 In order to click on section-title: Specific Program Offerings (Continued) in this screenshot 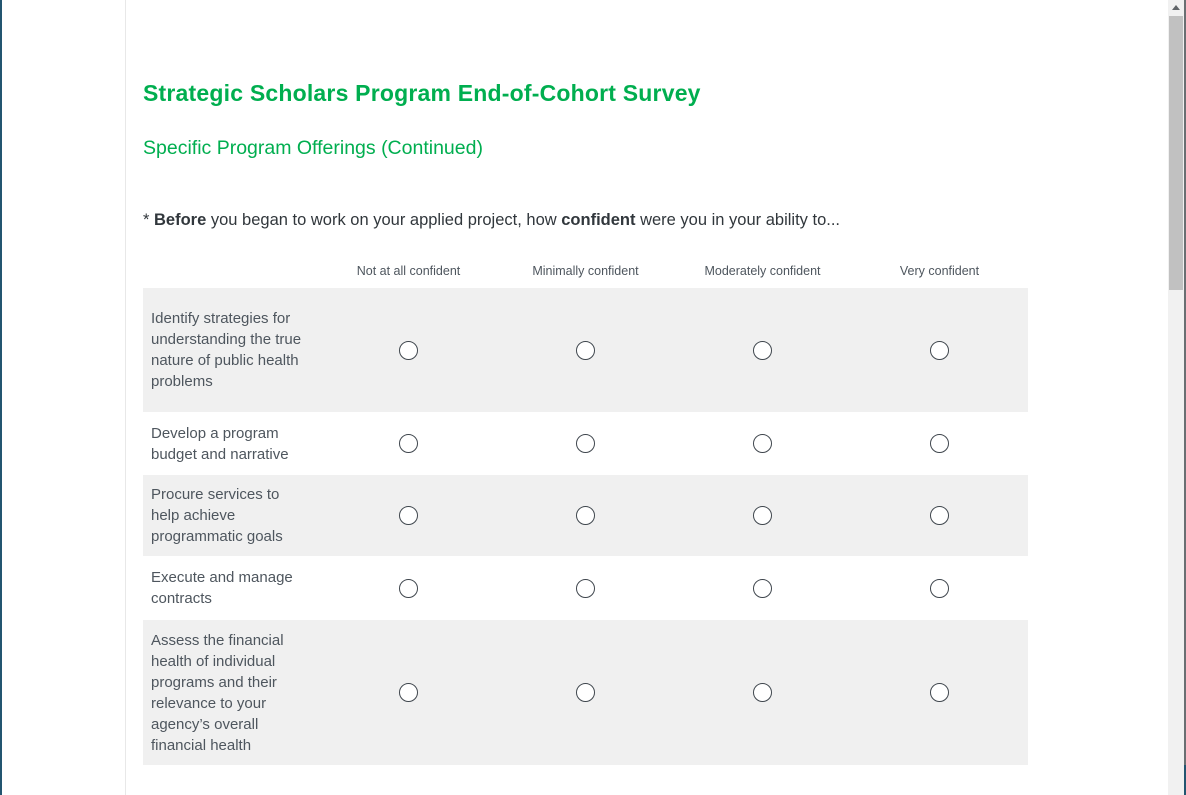, I will do `click(313, 148)`.